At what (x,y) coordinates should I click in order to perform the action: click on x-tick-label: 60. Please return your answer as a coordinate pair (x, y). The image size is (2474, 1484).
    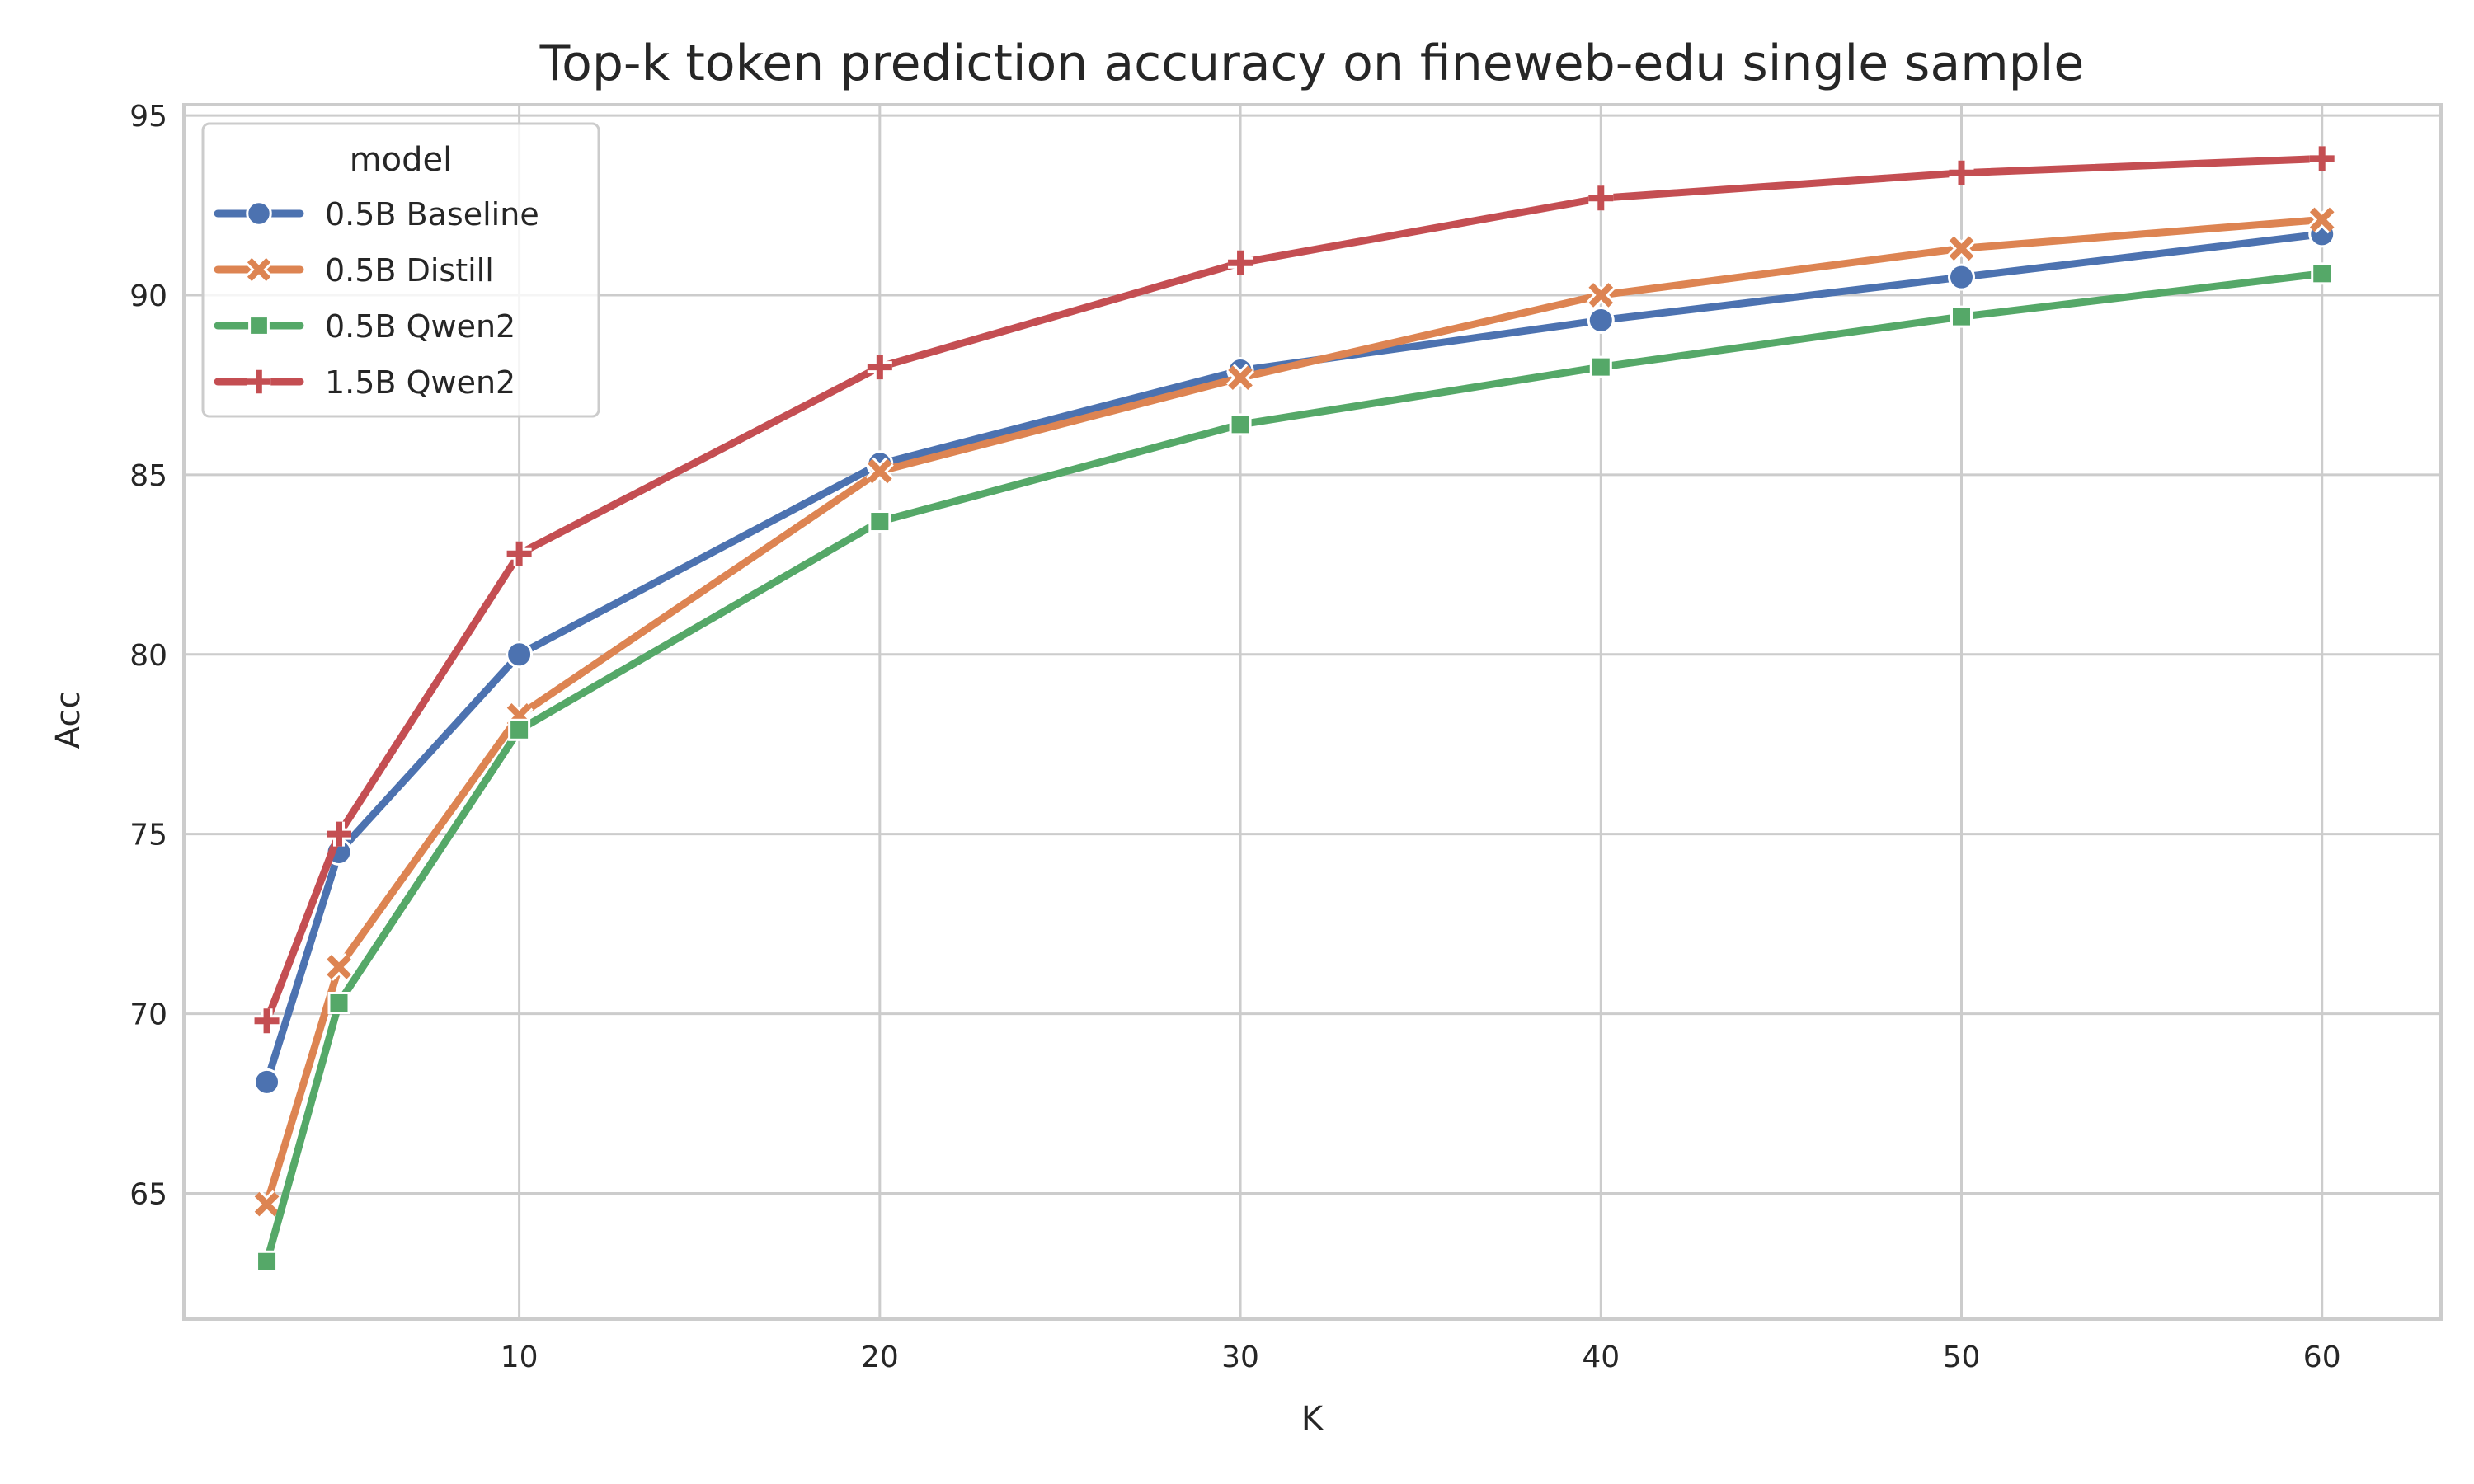
    Looking at the image, I should click on (2322, 1357).